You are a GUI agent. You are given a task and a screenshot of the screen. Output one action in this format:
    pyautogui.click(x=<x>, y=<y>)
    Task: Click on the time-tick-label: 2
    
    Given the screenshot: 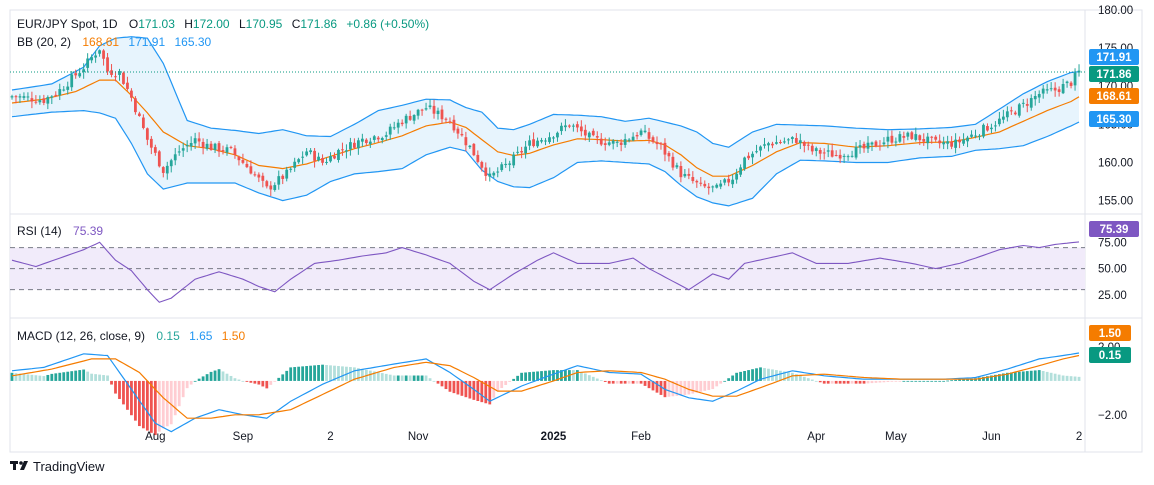 What is the action you would take?
    pyautogui.click(x=330, y=437)
    